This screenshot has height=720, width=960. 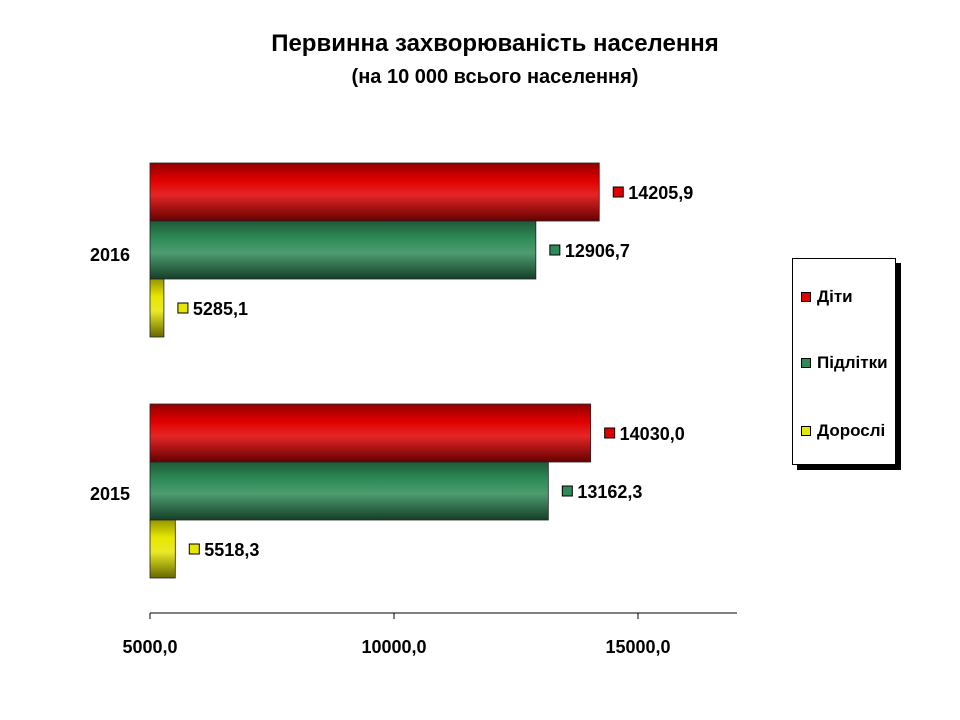 I want to click on data-label: 5518,3, so click(x=231, y=550).